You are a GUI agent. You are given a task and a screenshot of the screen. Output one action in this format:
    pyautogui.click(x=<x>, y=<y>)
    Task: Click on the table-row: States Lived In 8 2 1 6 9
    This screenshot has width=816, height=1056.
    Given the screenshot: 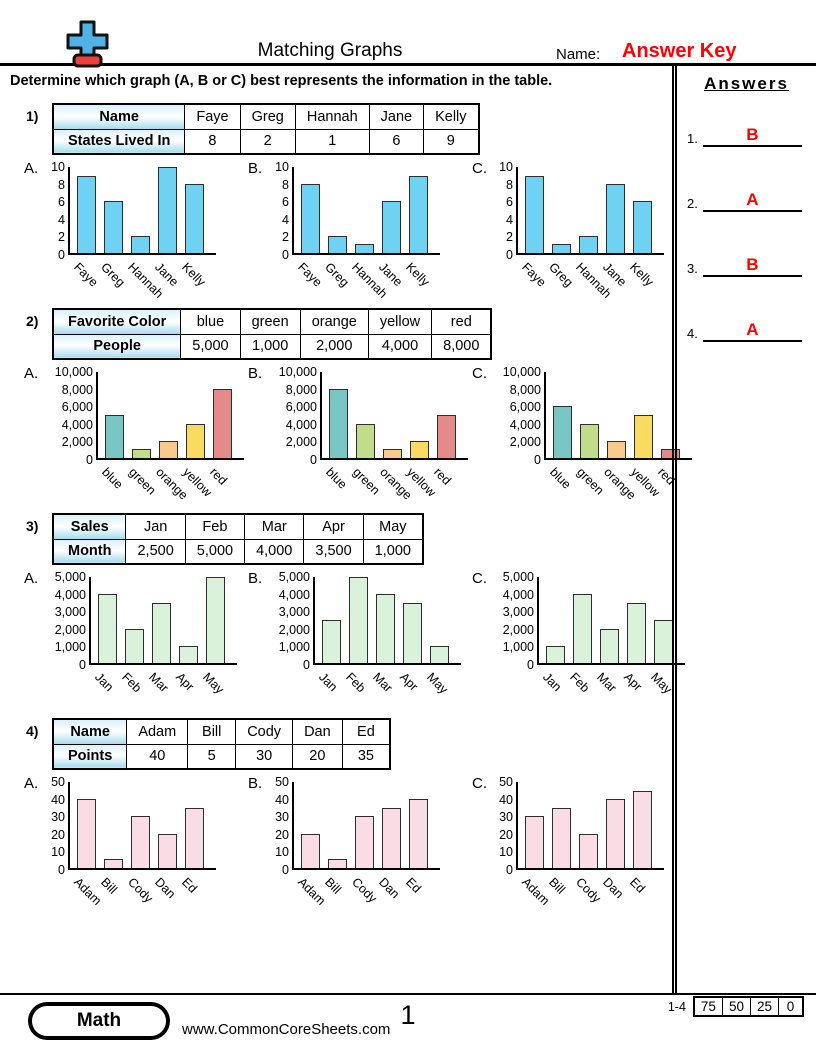 What is the action you would take?
    pyautogui.click(x=266, y=141)
    